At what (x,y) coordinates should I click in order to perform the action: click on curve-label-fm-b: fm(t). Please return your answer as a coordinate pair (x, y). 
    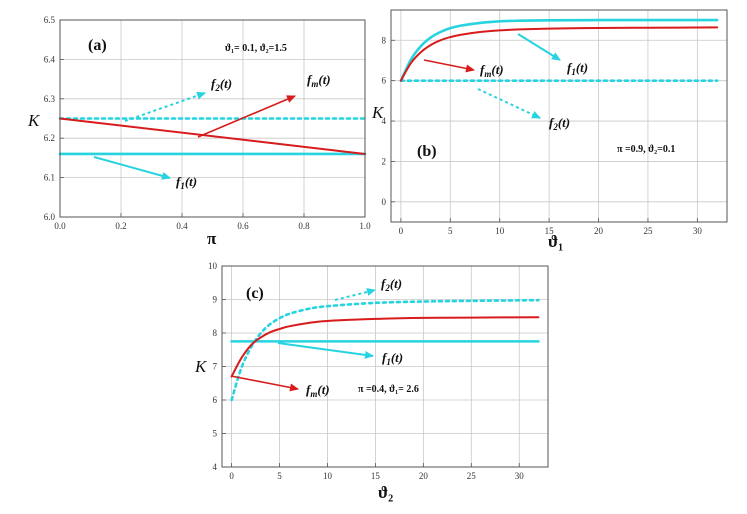
    Looking at the image, I should click on (492, 70).